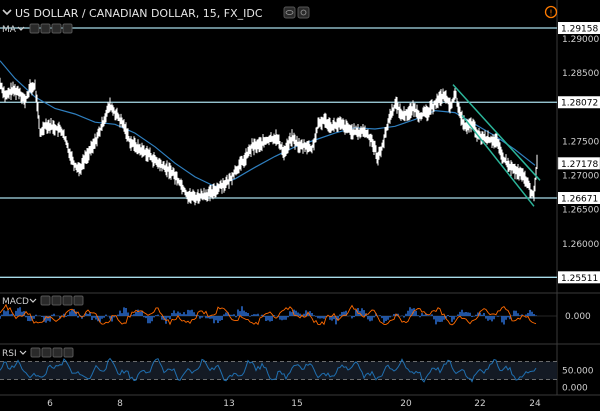  What do you see at coordinates (580, 211) in the screenshot?
I see `y-tick-label: 1.26500` at bounding box center [580, 211].